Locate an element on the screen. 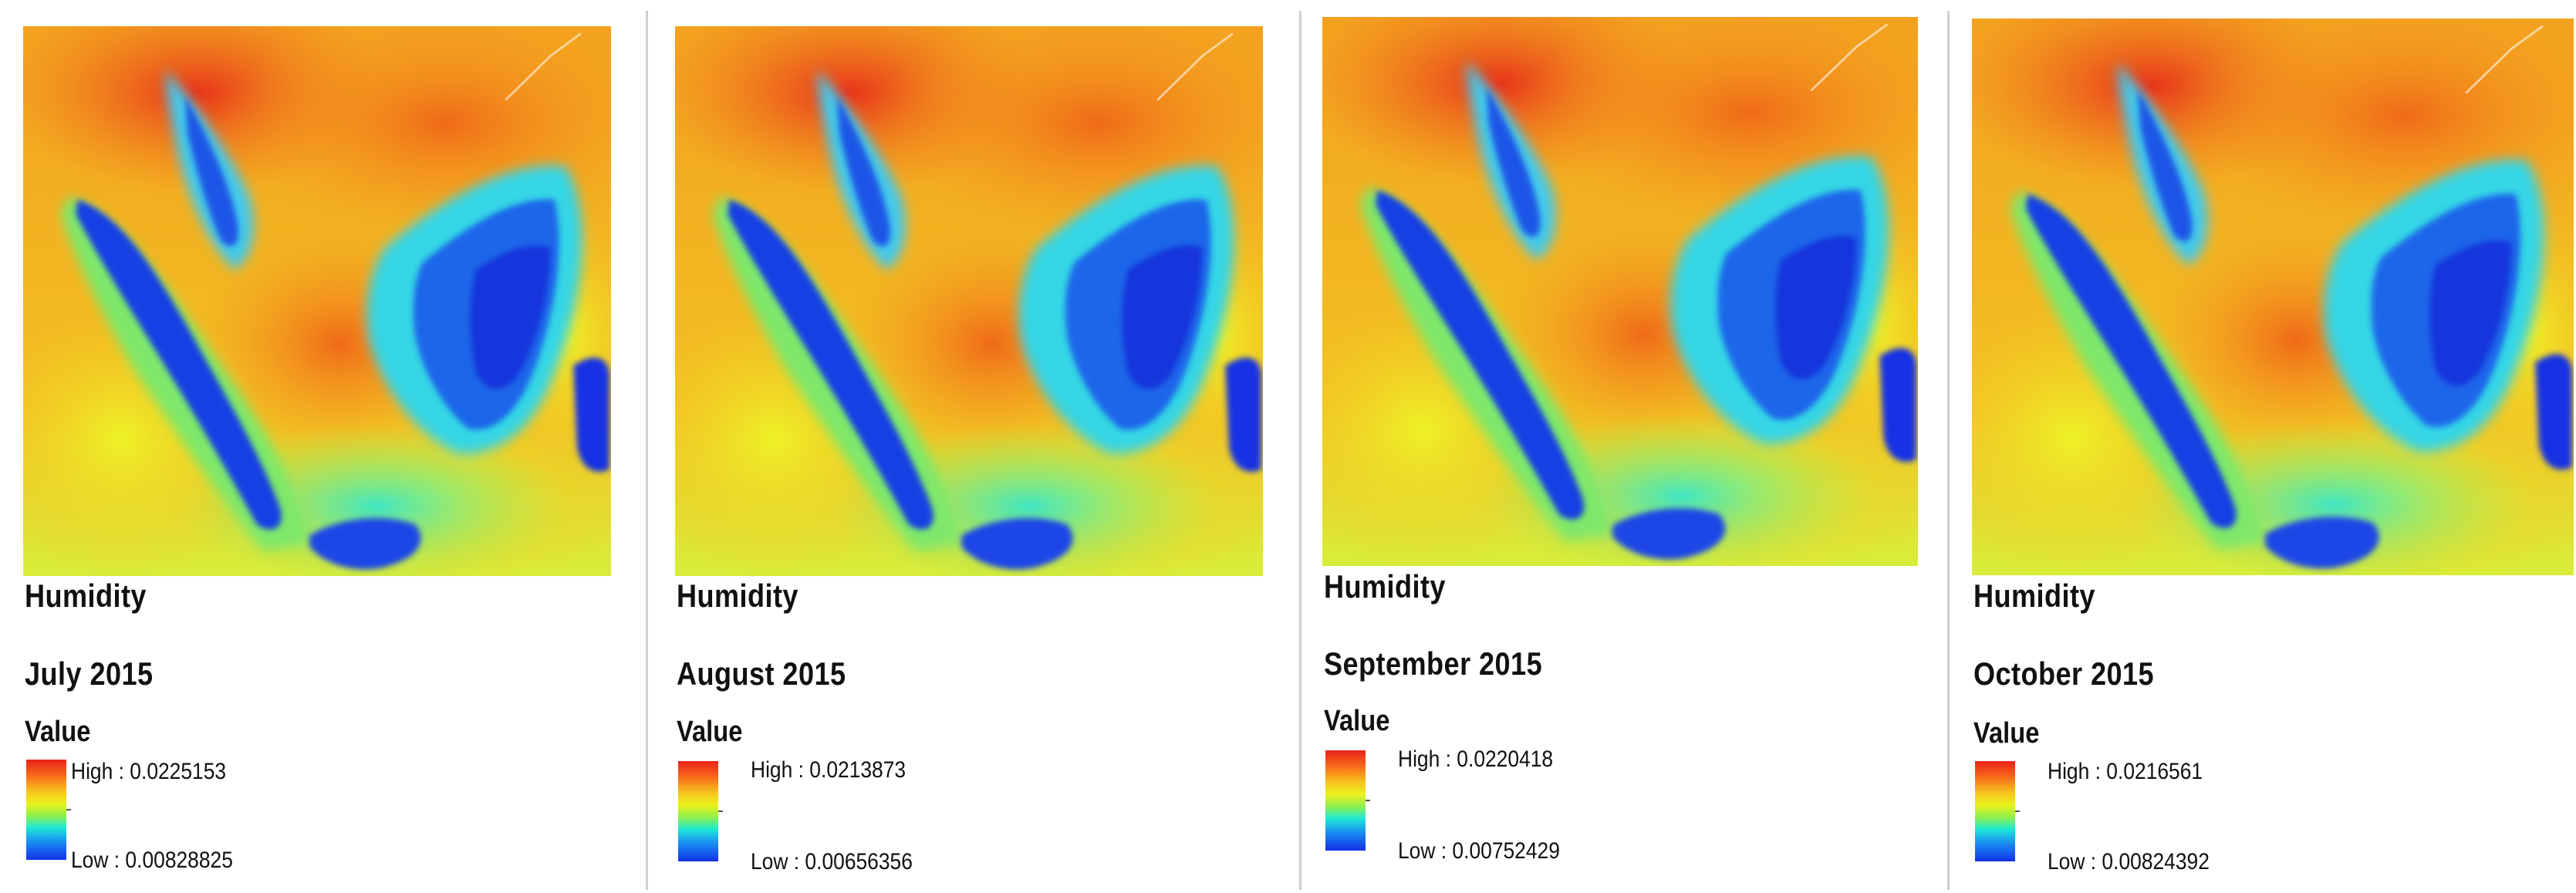 Image resolution: width=2576 pixels, height=893 pixels. humidity-map-august is located at coordinates (969, 301).